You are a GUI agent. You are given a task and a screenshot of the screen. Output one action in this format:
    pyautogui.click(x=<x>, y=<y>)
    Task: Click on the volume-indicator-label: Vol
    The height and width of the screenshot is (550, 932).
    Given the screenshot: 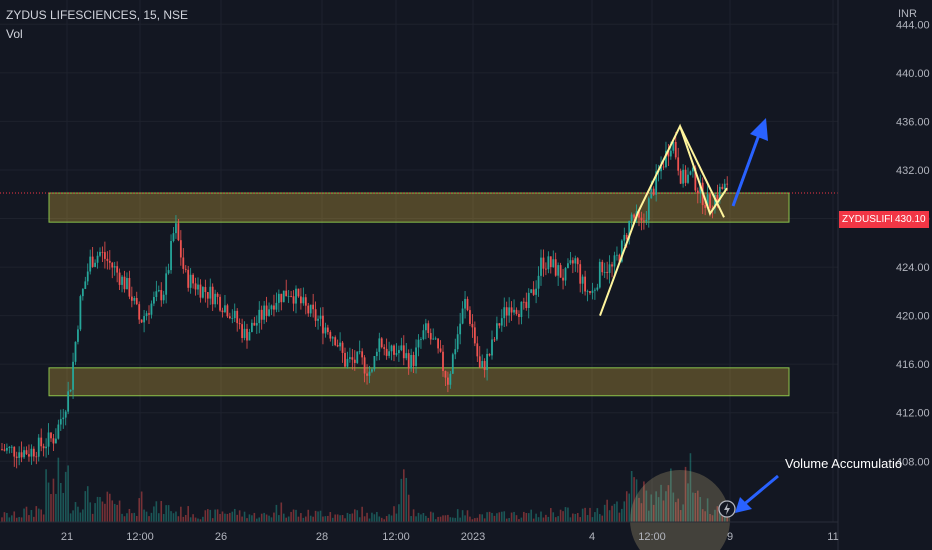 What is the action you would take?
    pyautogui.click(x=14, y=34)
    